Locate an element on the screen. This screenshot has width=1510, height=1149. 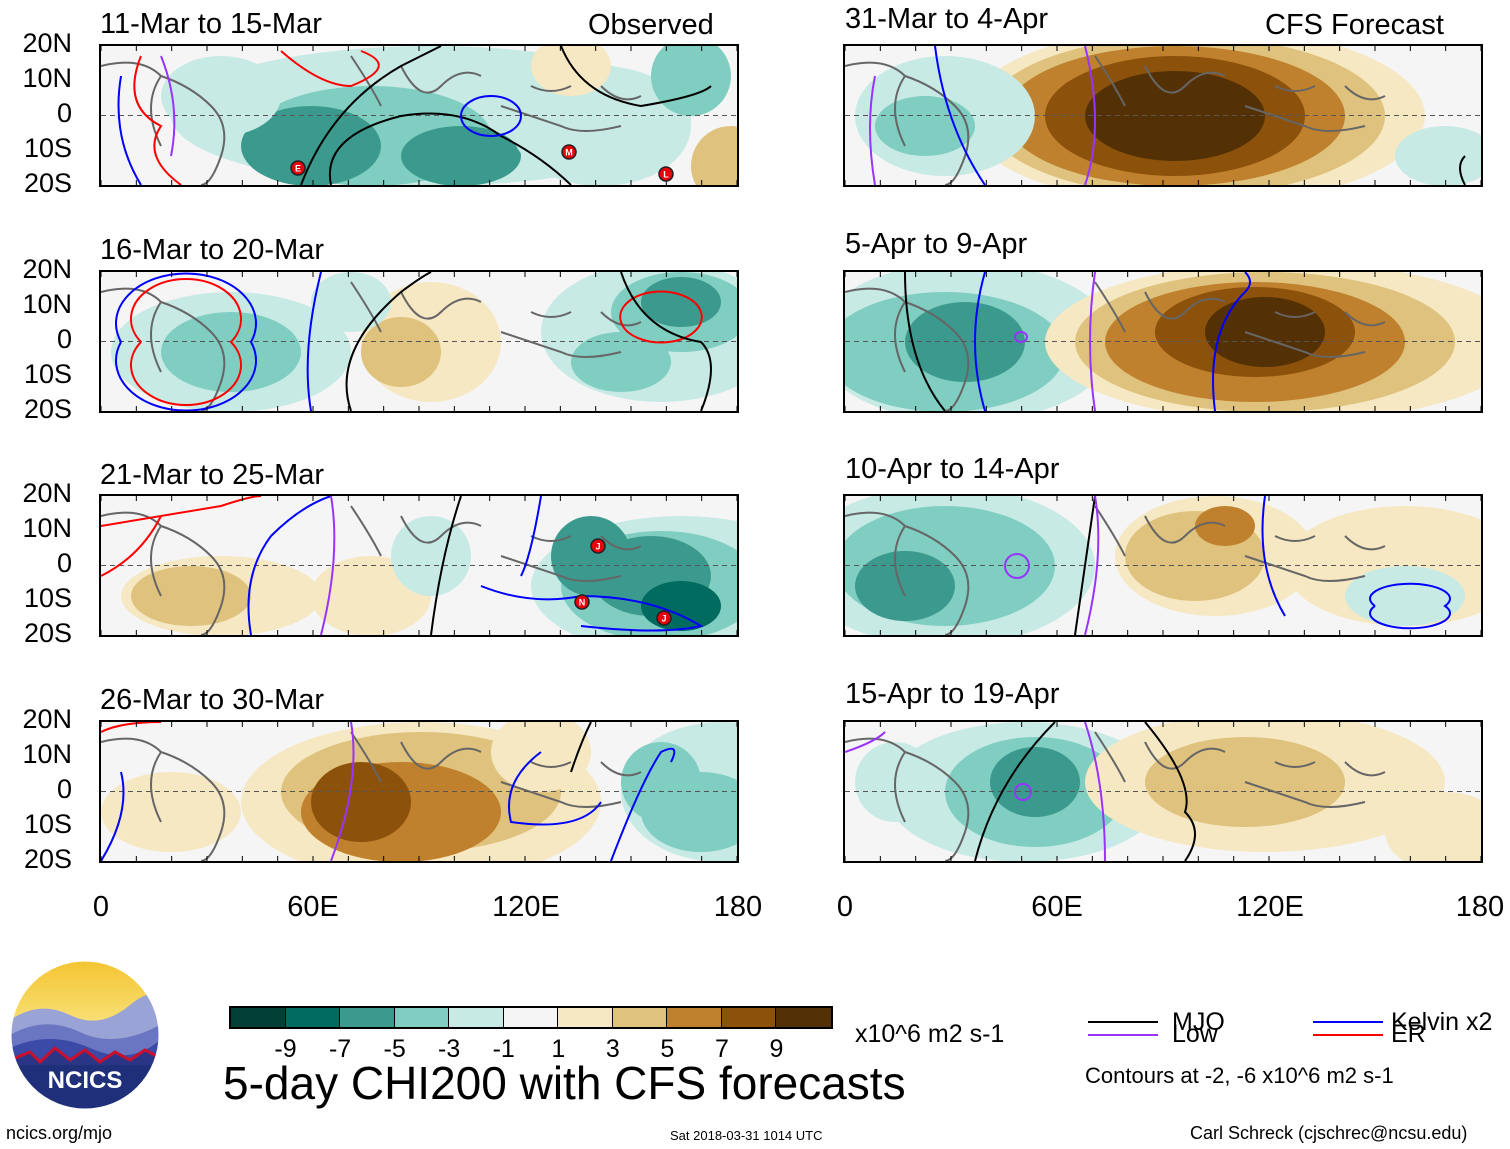
legend-label-er: ER is located at coordinates (1408, 1034).